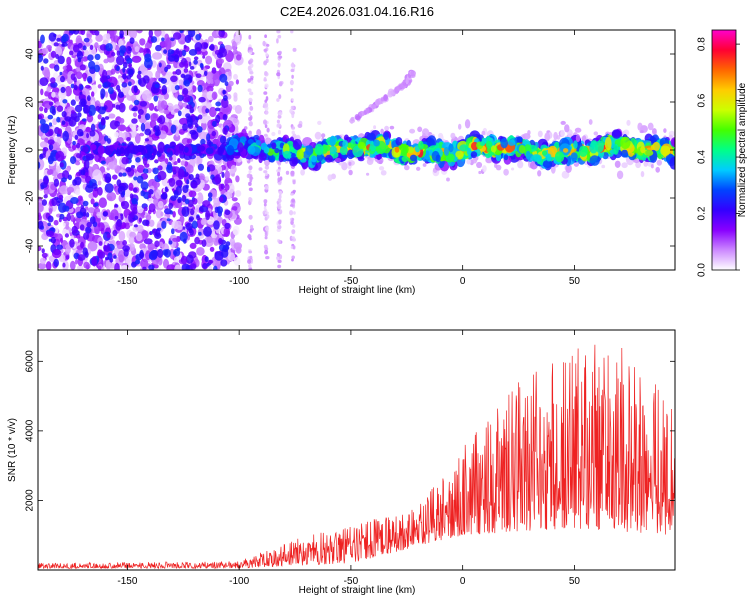 This screenshot has height=600, width=750. What do you see at coordinates (724, 150) in the screenshot?
I see `colorbar-gradient` at bounding box center [724, 150].